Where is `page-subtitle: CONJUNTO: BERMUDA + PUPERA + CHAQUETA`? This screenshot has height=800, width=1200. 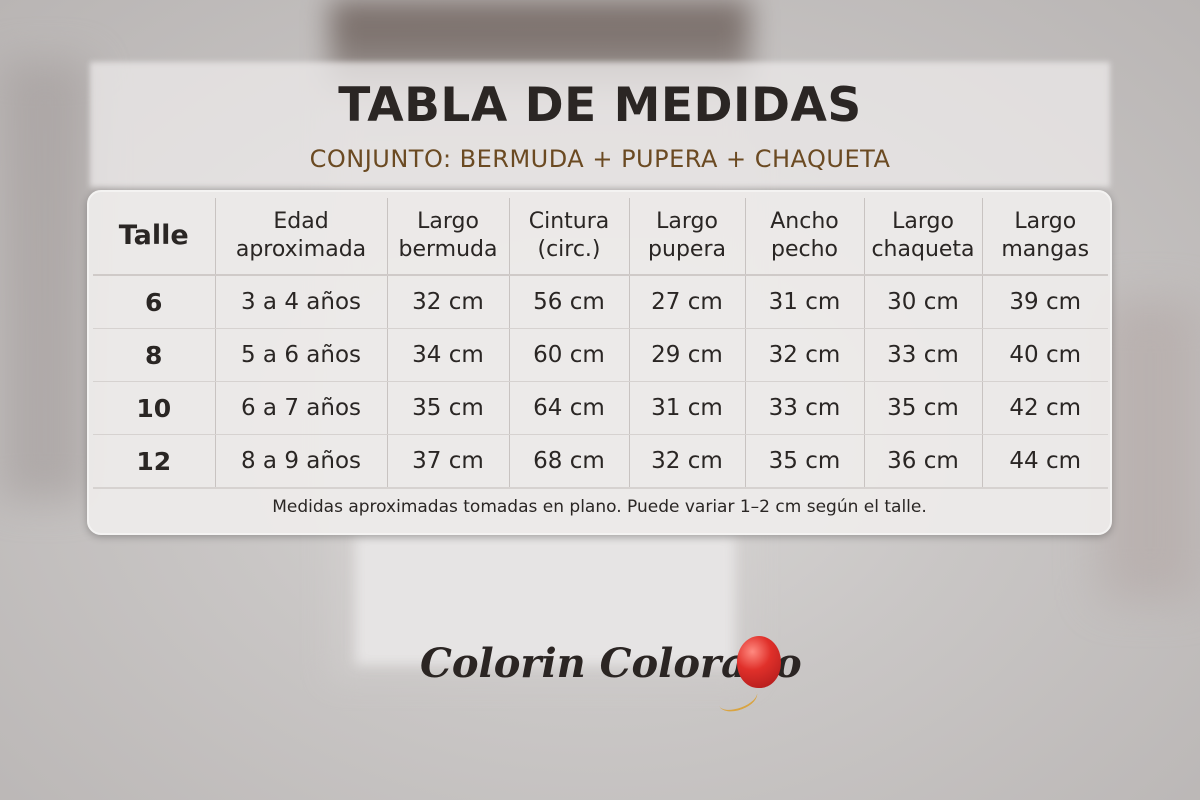
page-subtitle: CONJUNTO: BERMUDA + PUPERA + CHAQUETA is located at coordinates (600, 159).